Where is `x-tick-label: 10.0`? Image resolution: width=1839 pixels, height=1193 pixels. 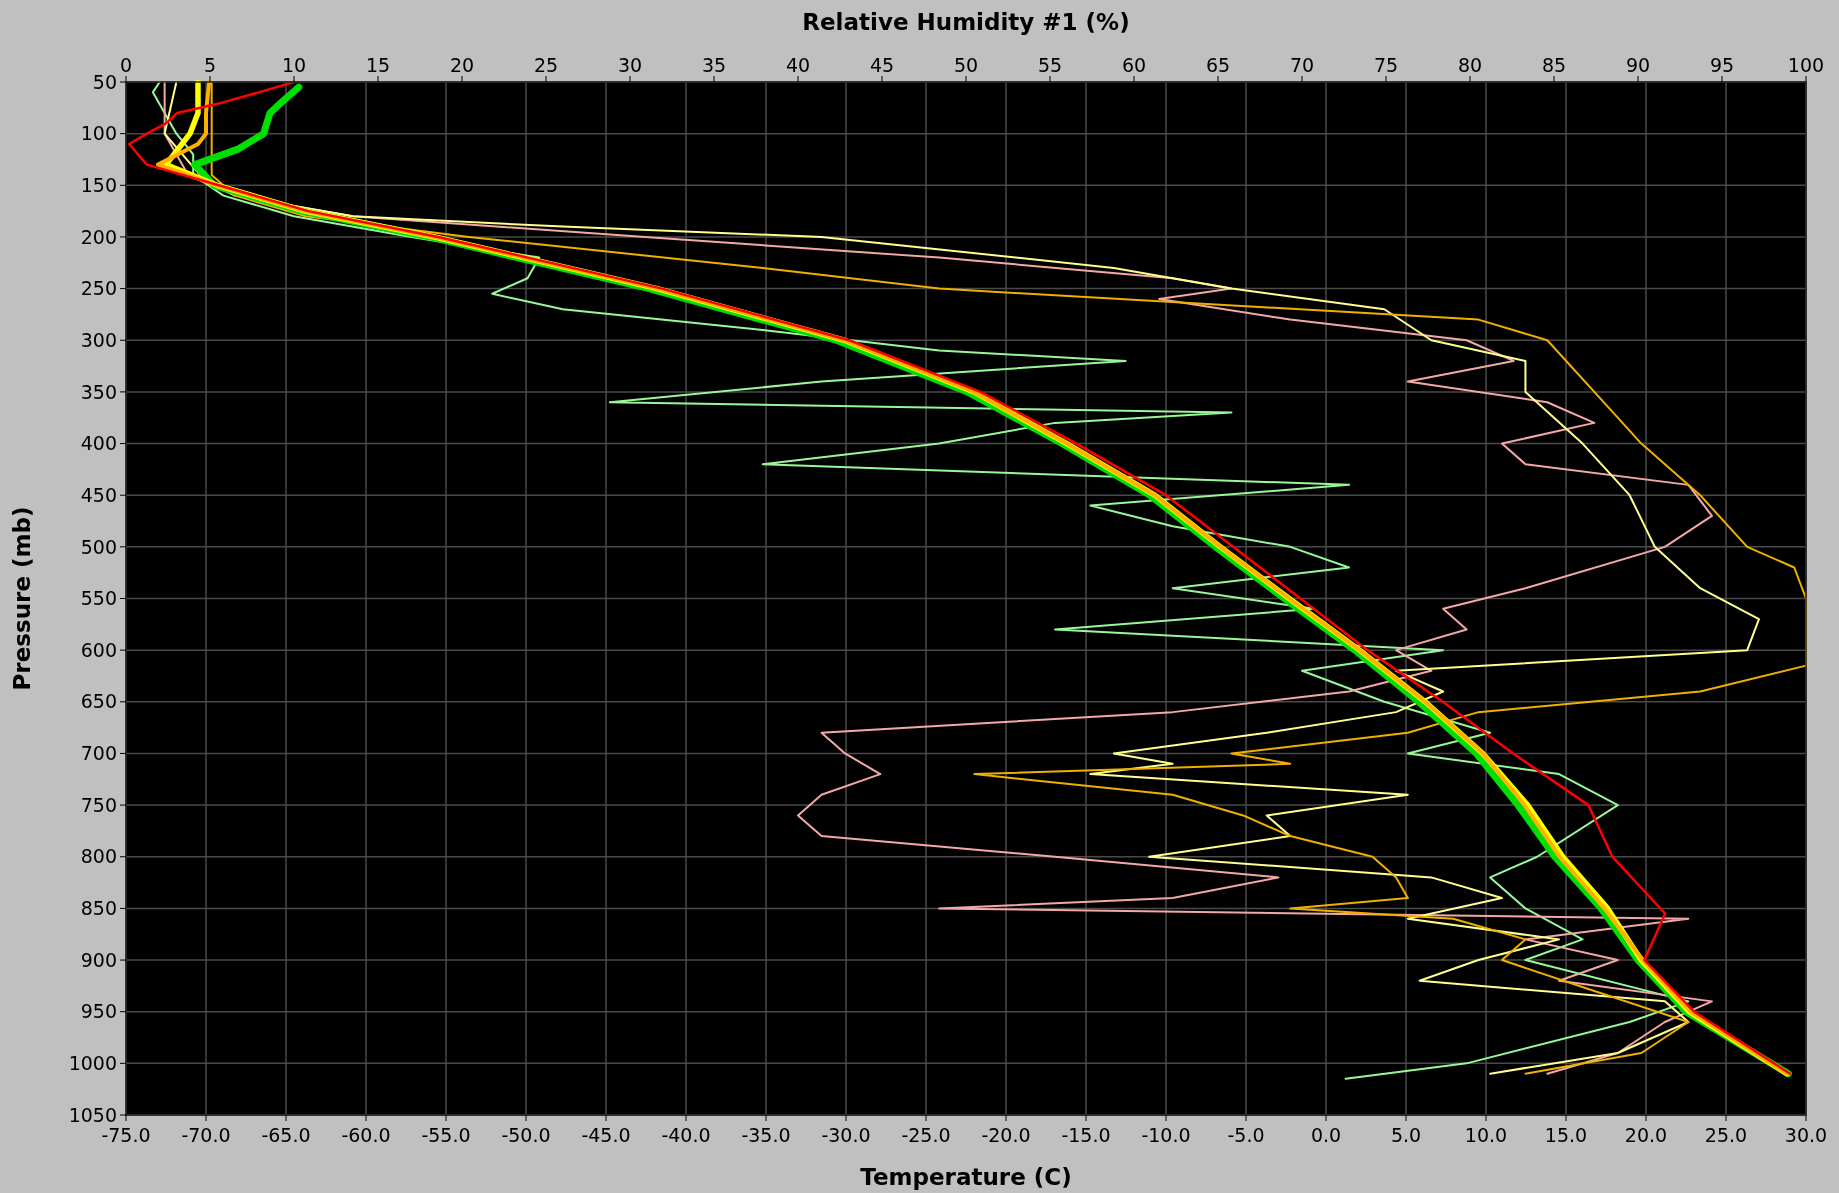
x-tick-label: 10.0 is located at coordinates (1486, 1135).